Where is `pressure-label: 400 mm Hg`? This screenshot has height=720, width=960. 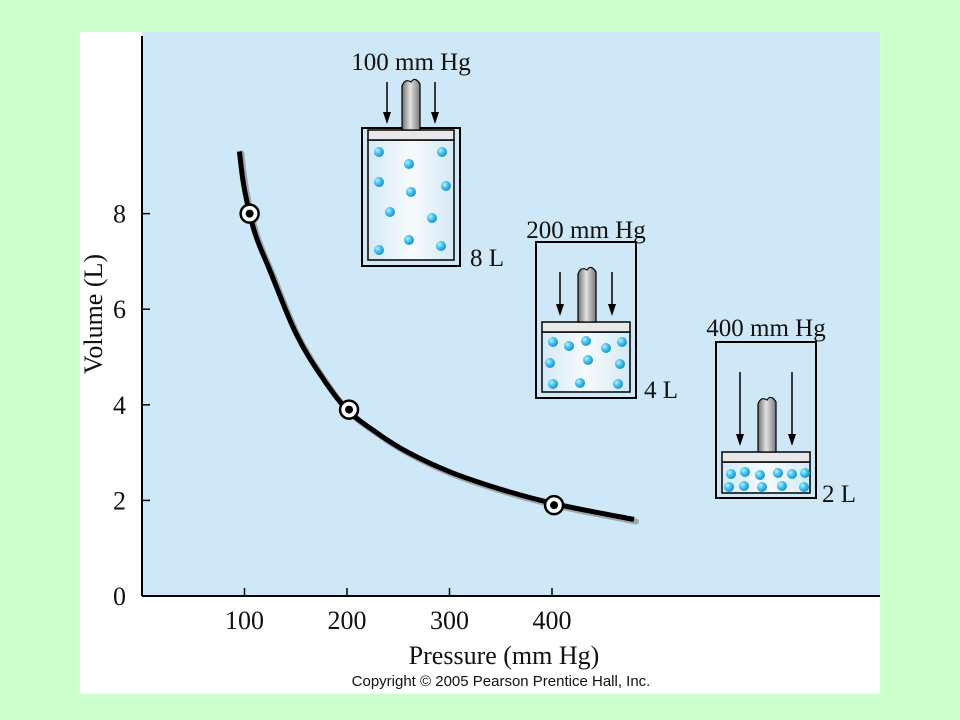
pressure-label: 400 mm Hg is located at coordinates (766, 328).